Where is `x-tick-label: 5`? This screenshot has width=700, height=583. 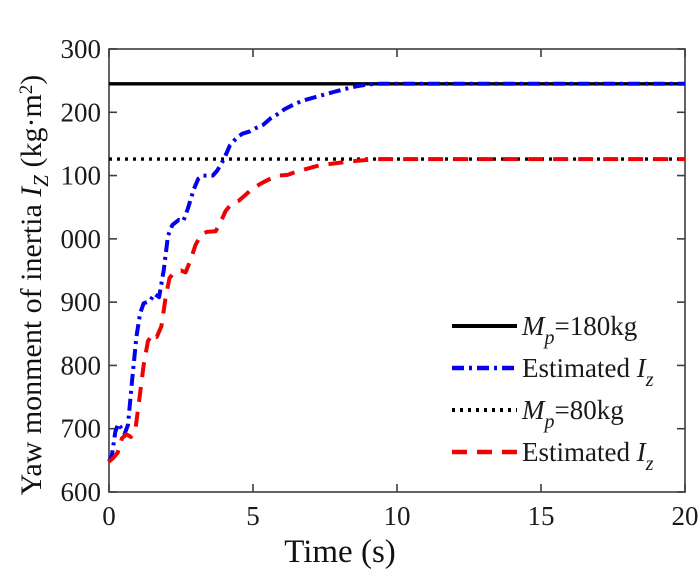
x-tick-label: 5 is located at coordinates (253, 516).